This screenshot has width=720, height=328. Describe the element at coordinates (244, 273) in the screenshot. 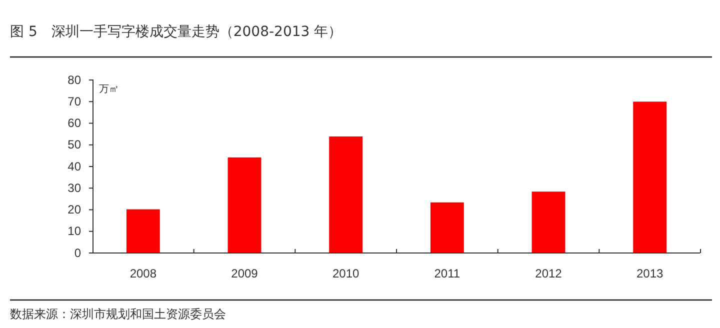

I see `x-tick-label: 2009` at that location.